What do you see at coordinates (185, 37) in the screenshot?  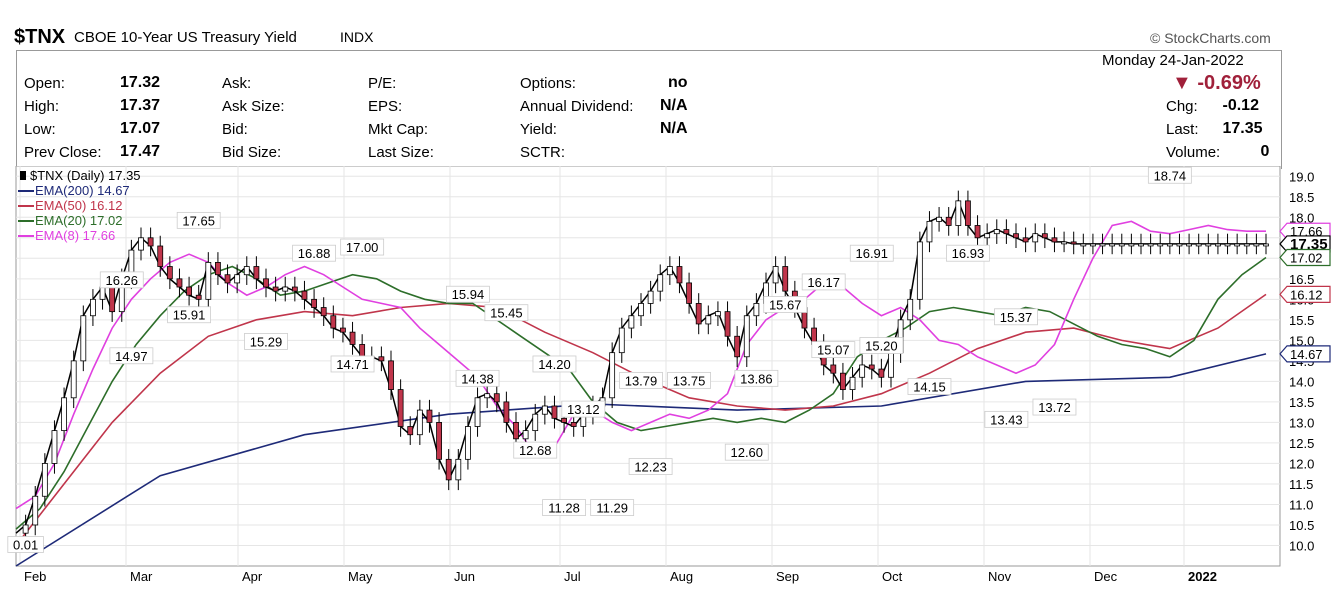 I see `instrument-name: CBOE 10-Year US Treasury Yield` at bounding box center [185, 37].